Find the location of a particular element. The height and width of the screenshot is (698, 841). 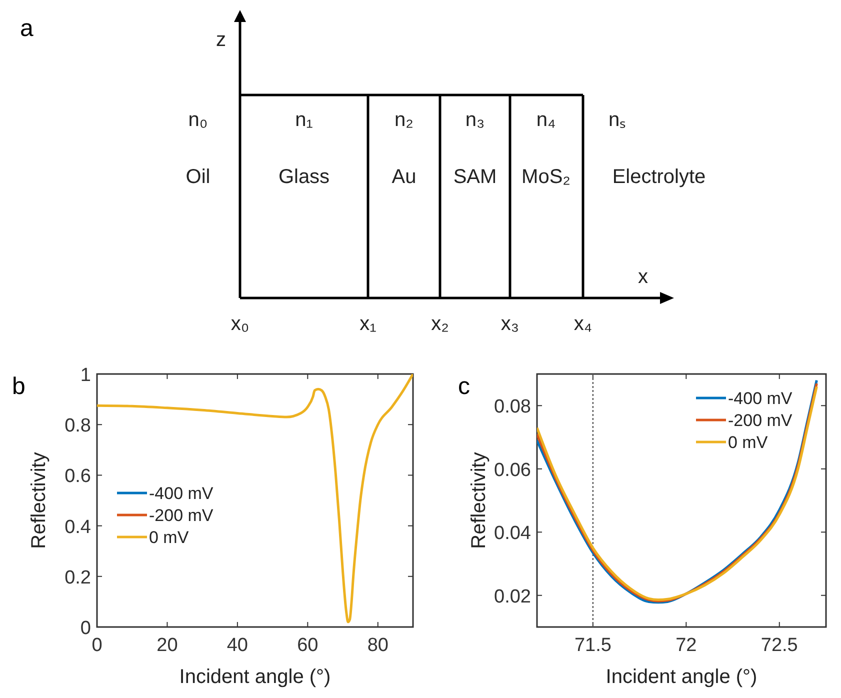

y-tick-label: 0.02 is located at coordinates (512, 597).